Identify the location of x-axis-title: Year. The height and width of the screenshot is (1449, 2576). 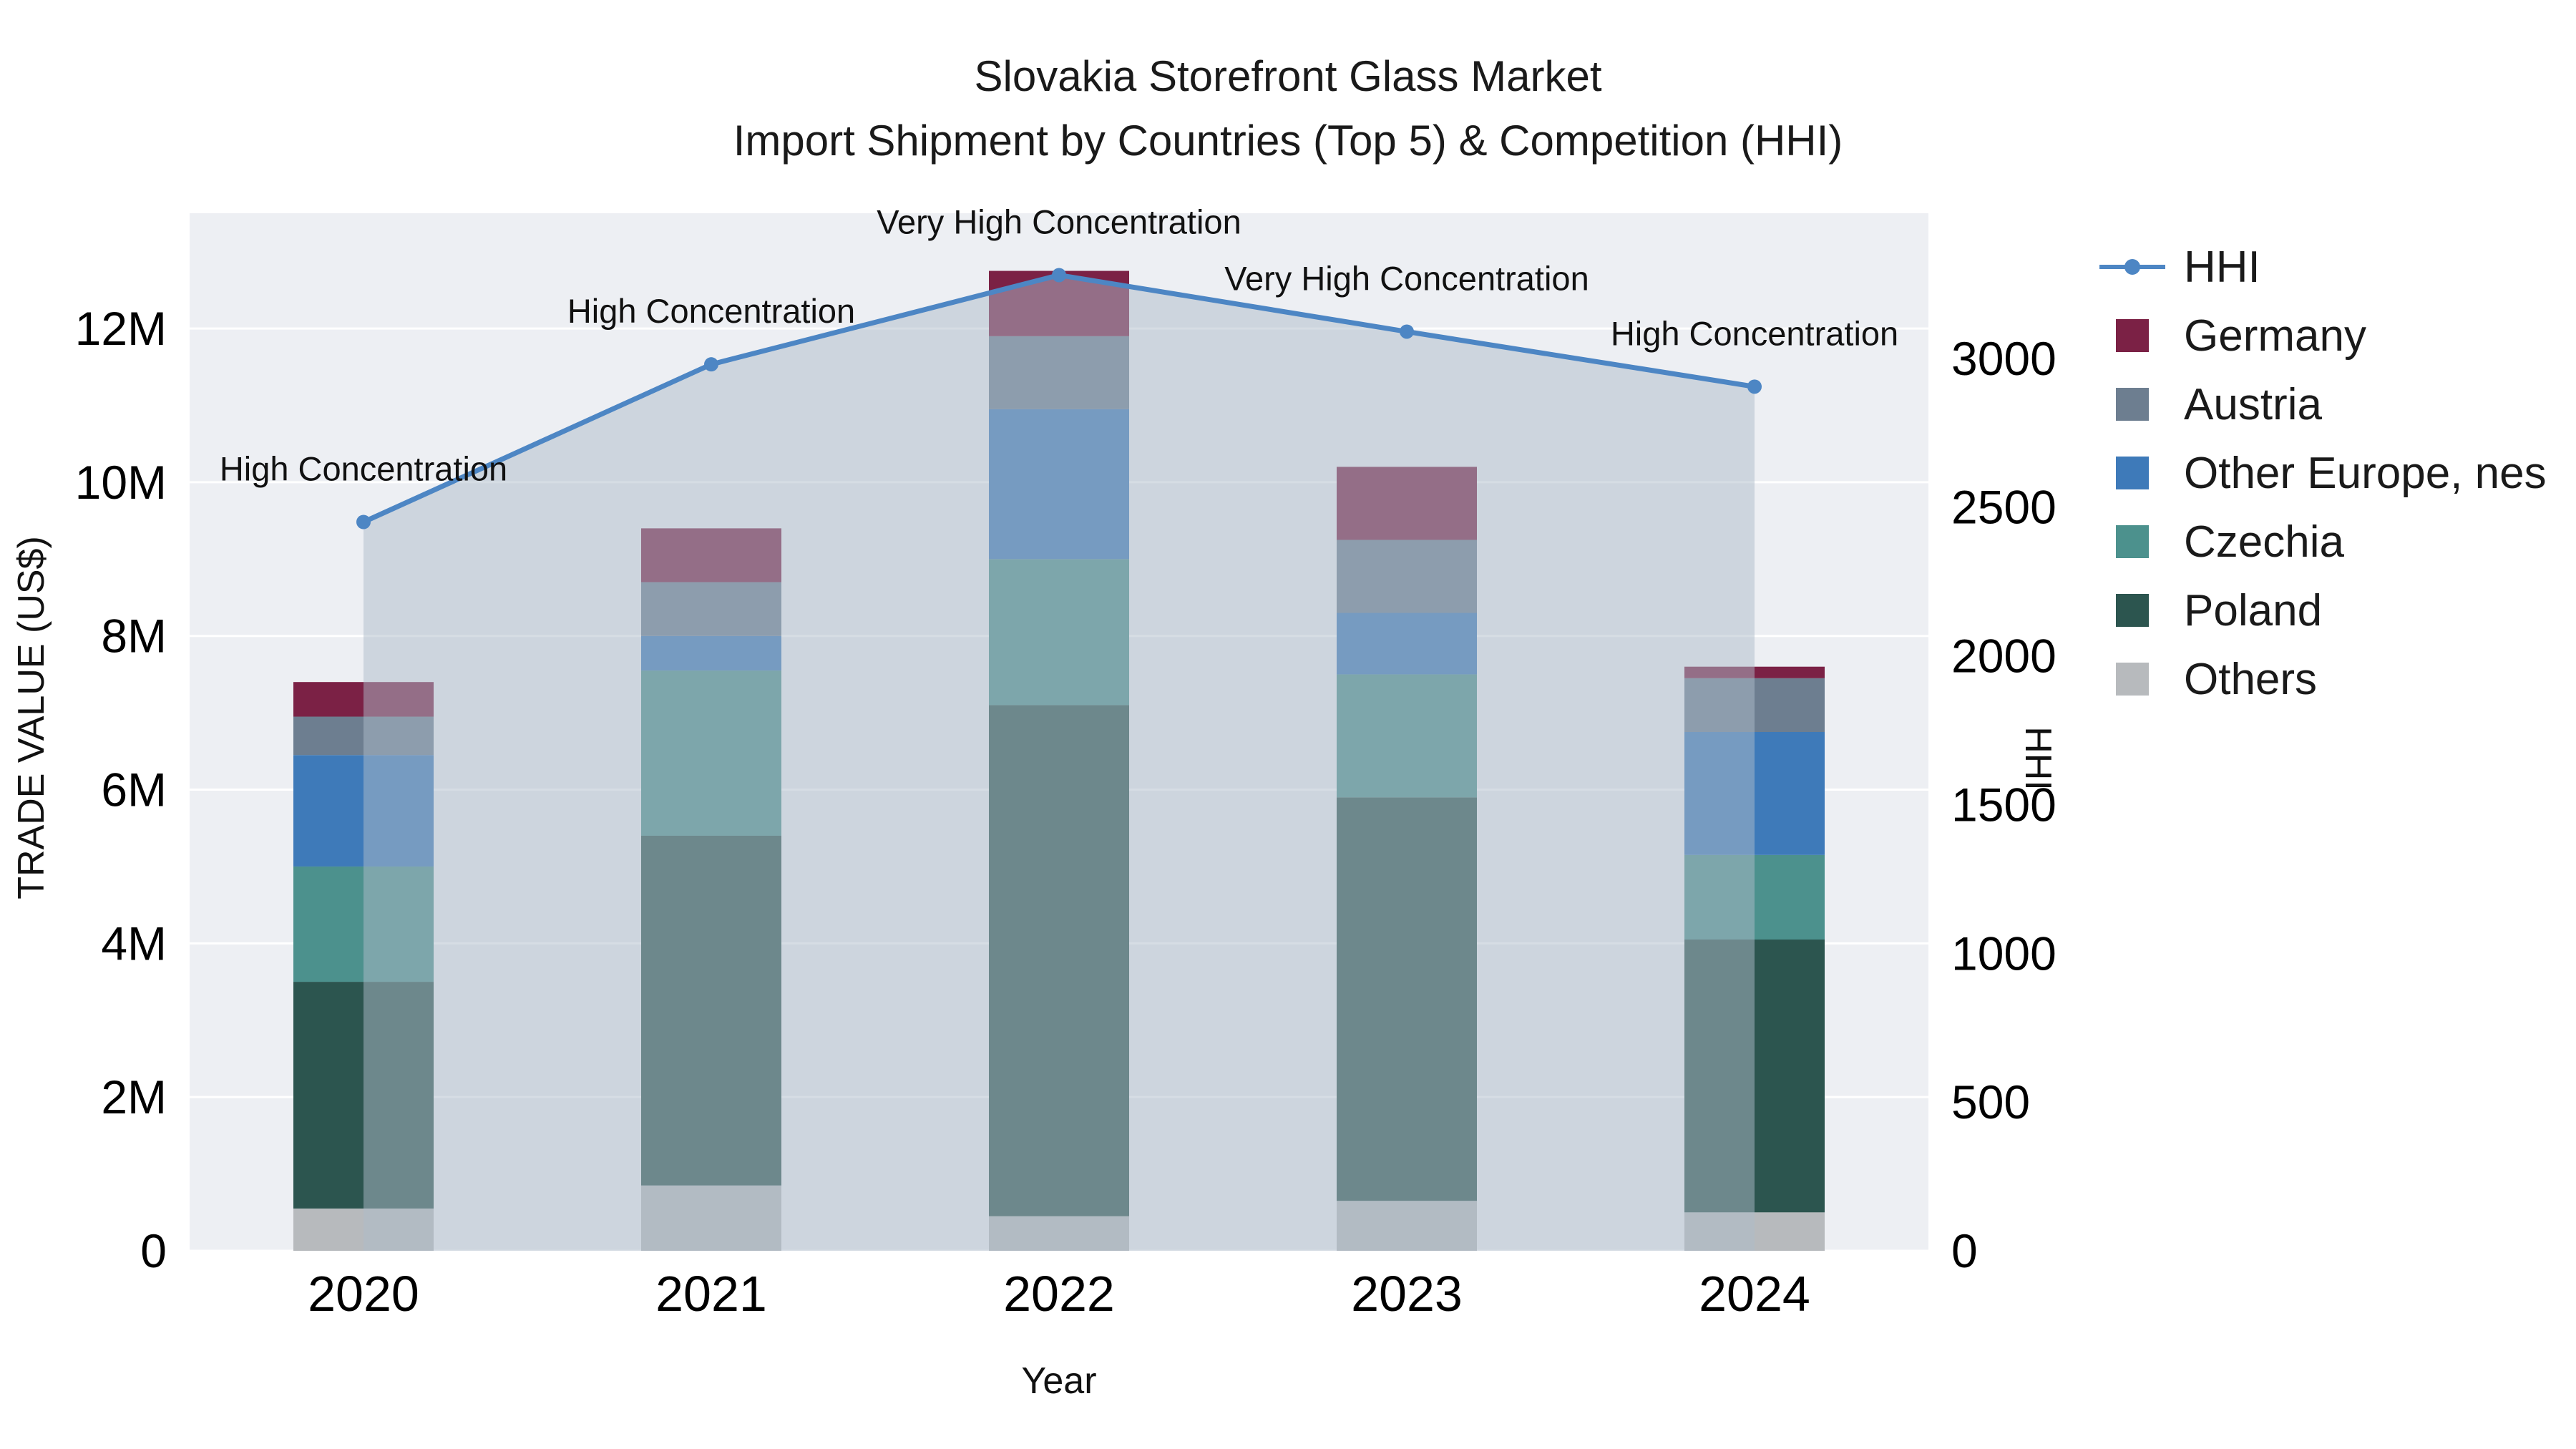
(1059, 1381).